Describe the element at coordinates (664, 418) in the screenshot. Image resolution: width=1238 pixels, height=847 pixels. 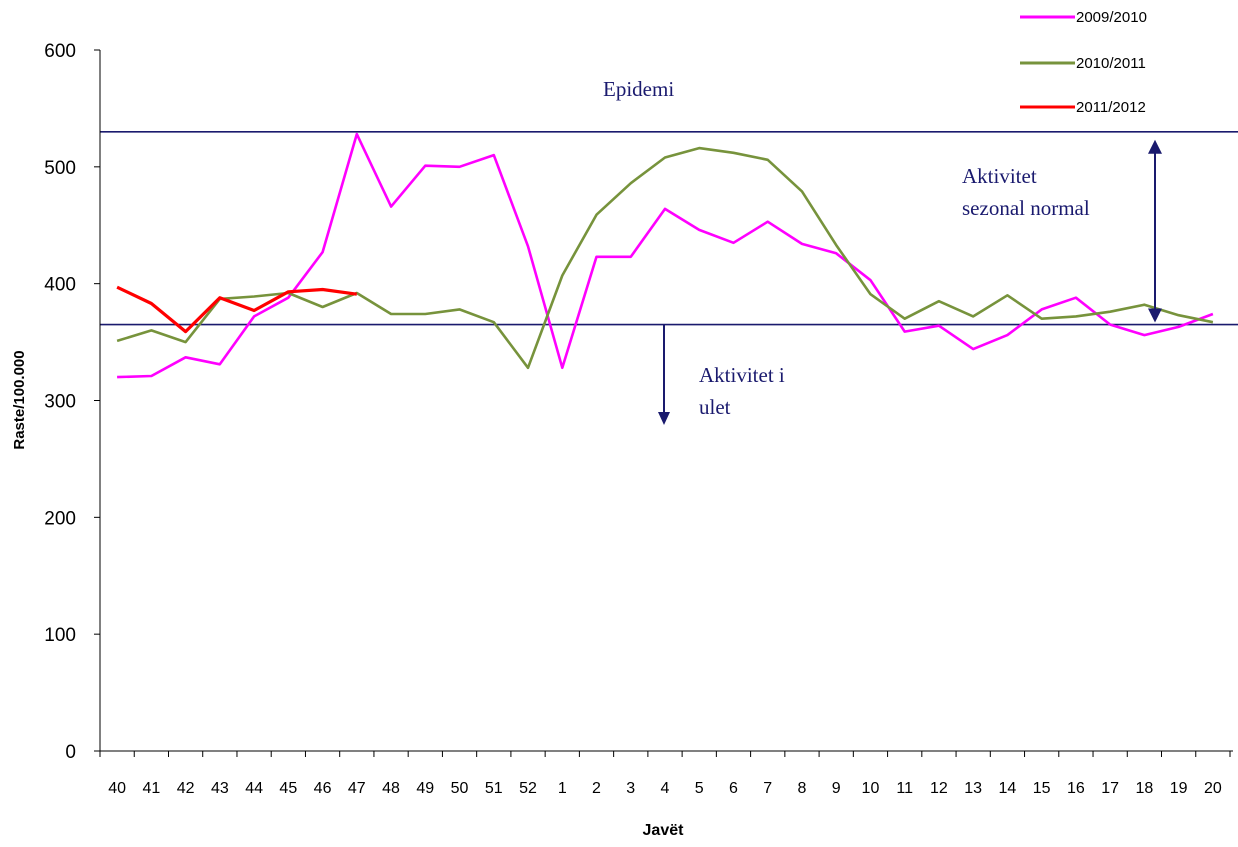
I see `down-arrow-head` at that location.